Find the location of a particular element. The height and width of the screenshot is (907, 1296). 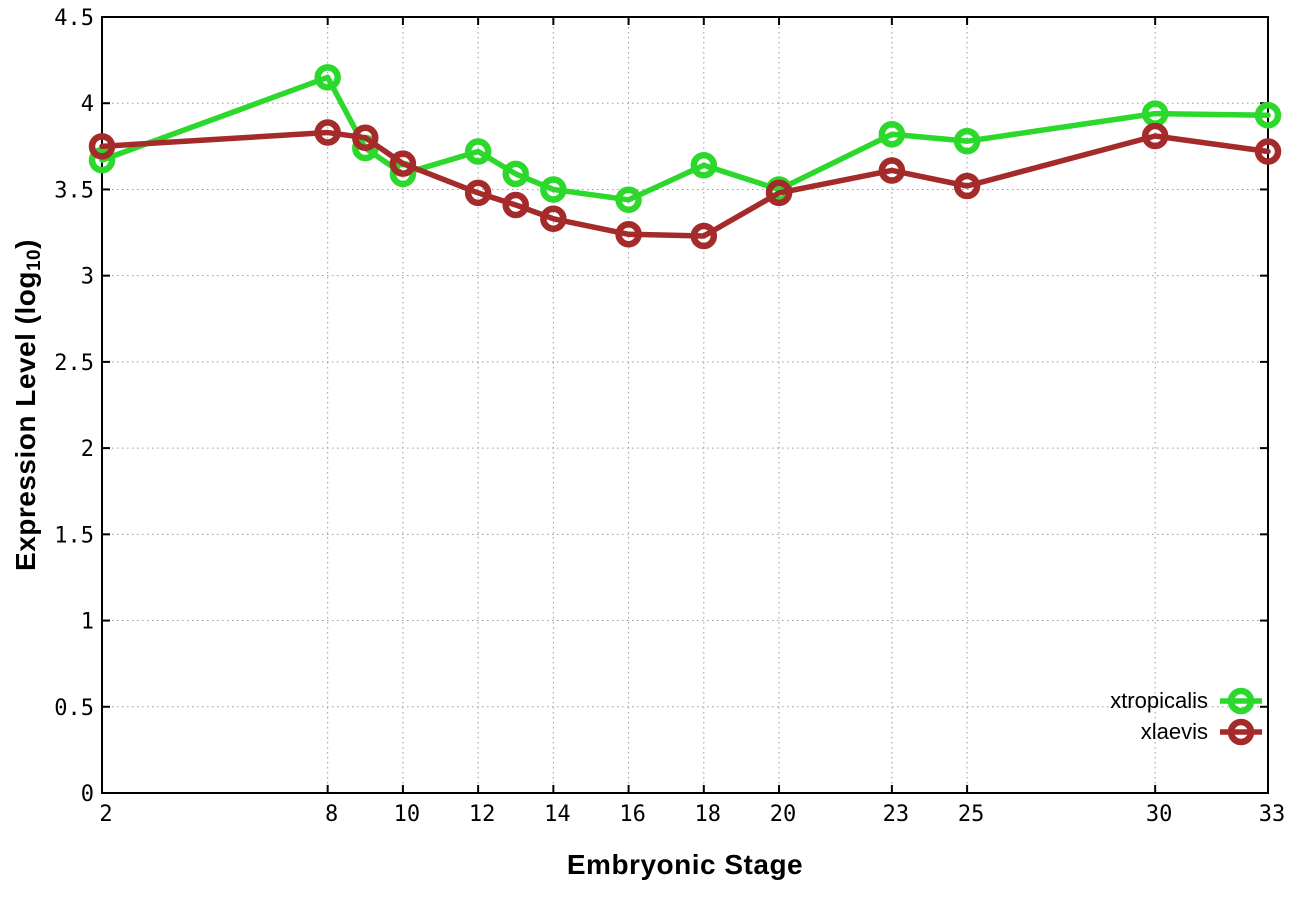

x-tick-label: 2 is located at coordinates (105, 814).